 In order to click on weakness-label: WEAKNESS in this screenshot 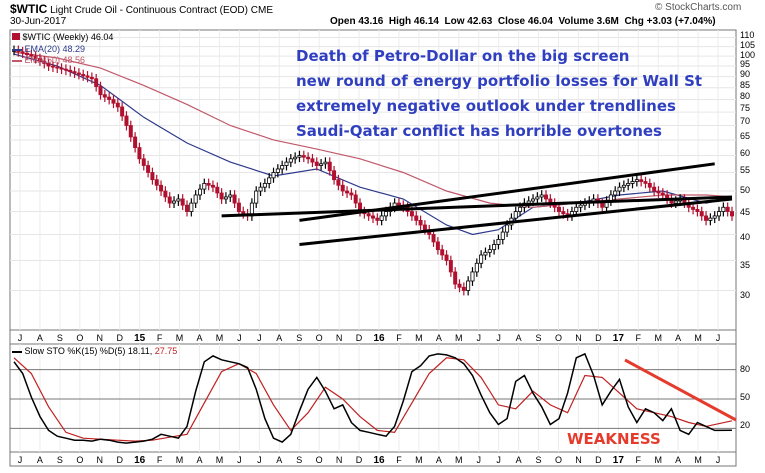, I will do `click(614, 439)`.